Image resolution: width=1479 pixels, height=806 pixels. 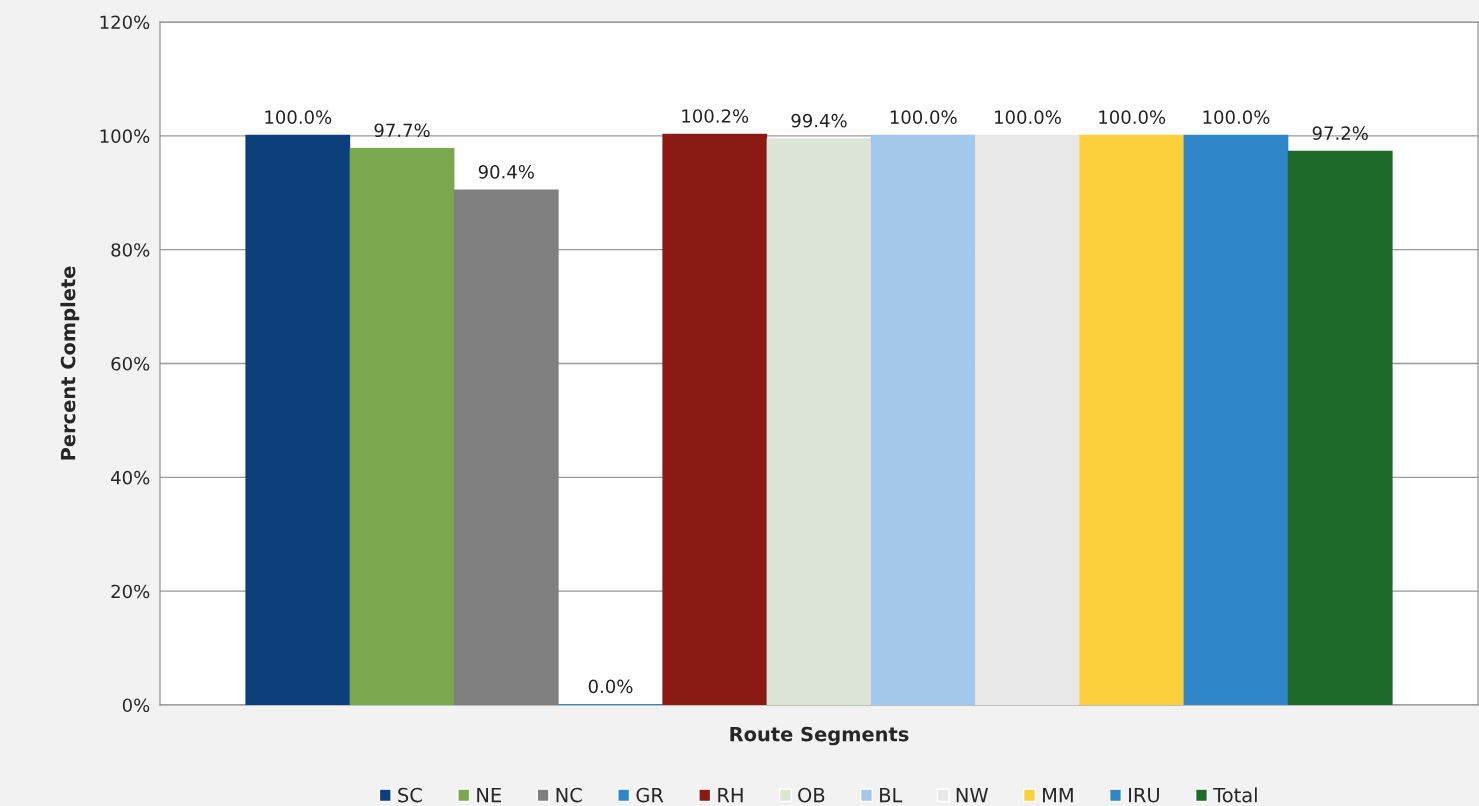 I want to click on legend-label: OB, so click(x=811, y=795).